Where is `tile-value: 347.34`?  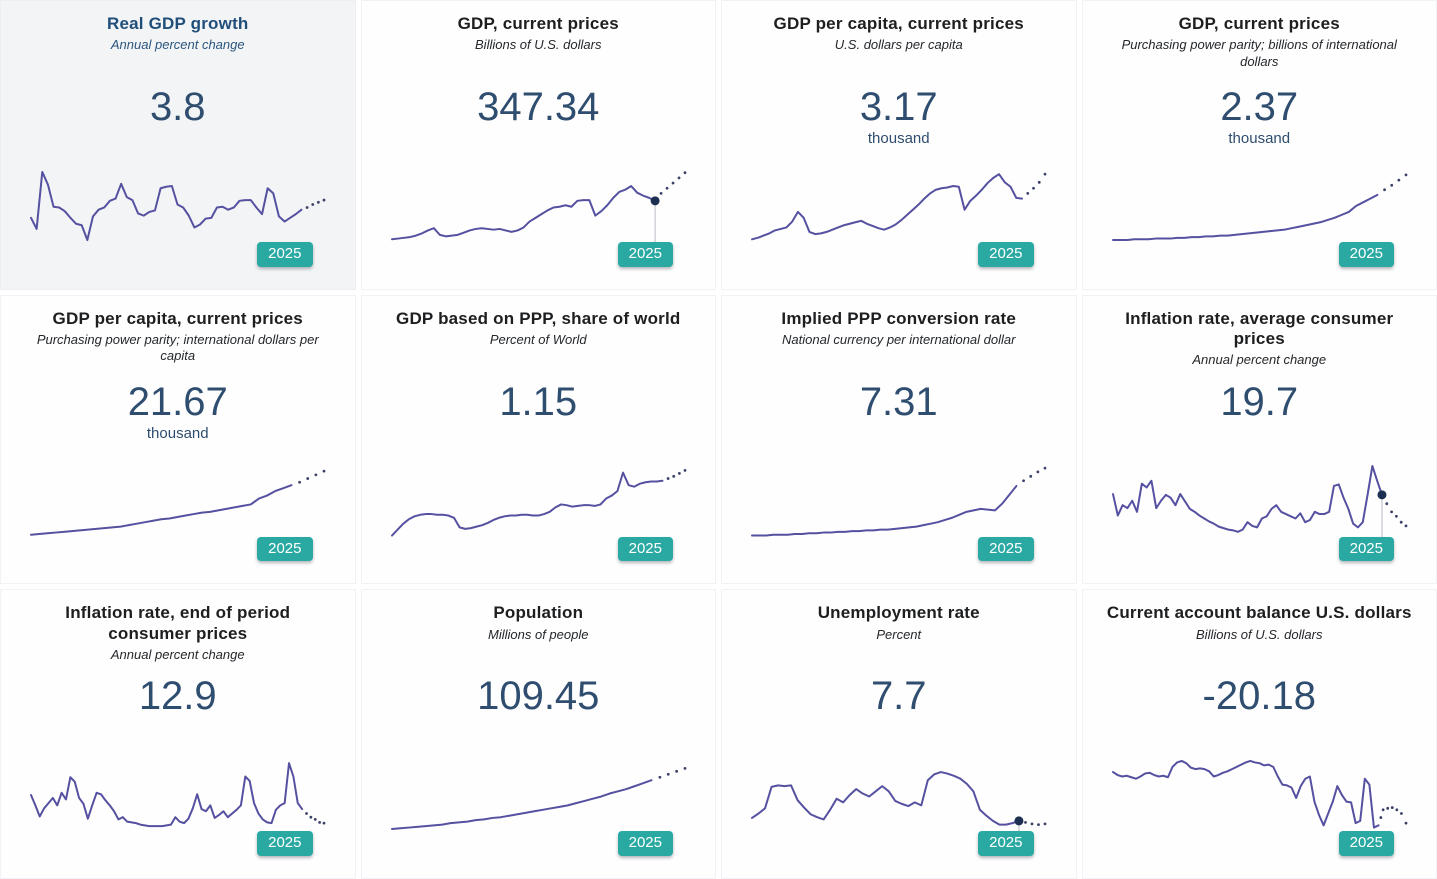
tile-value: 347.34 is located at coordinates (538, 107).